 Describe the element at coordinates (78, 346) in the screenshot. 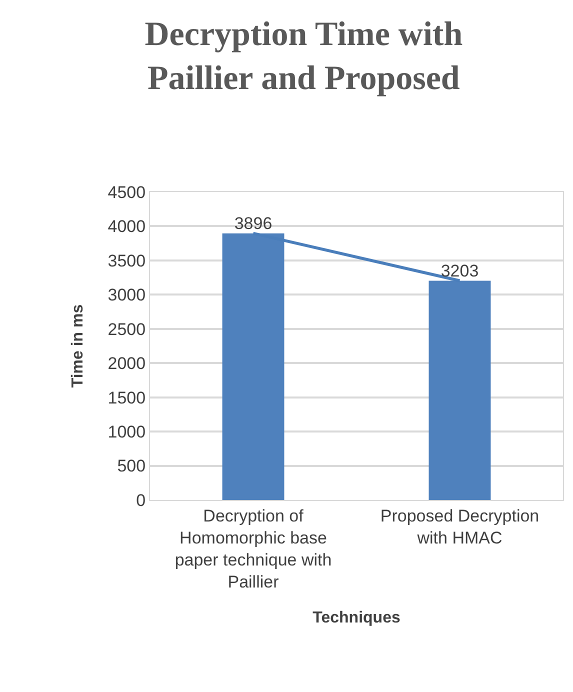

I see `y-axis-title: Time in ms` at that location.